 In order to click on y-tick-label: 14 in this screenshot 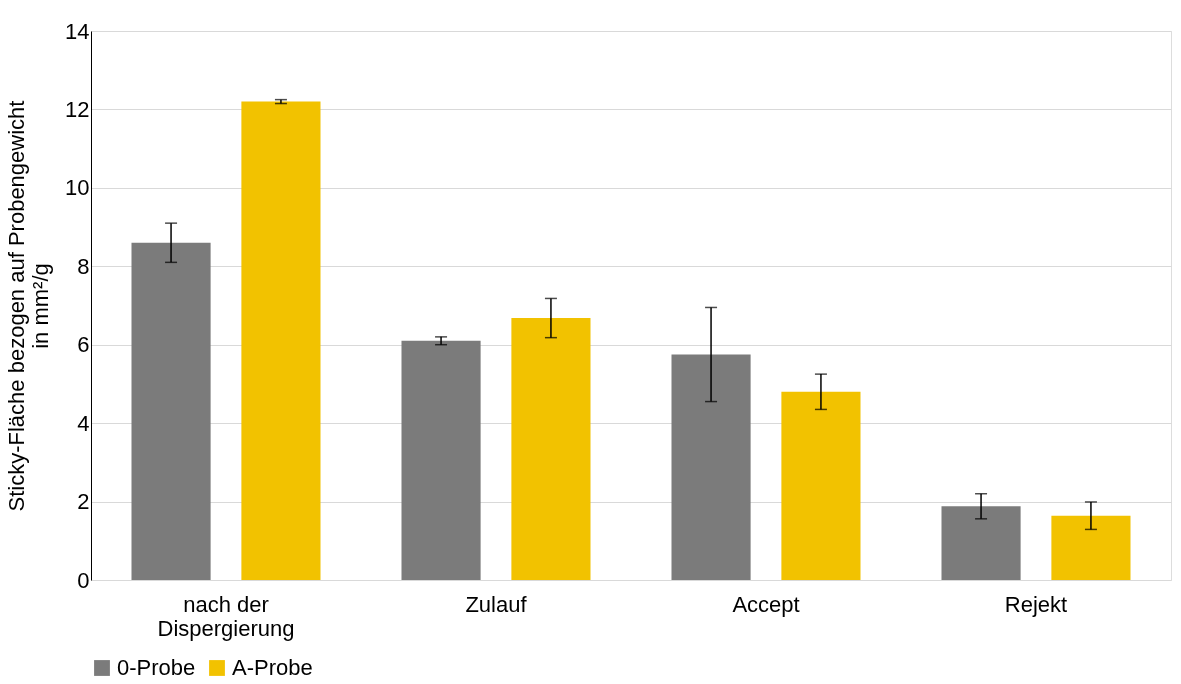, I will do `click(77, 31)`.